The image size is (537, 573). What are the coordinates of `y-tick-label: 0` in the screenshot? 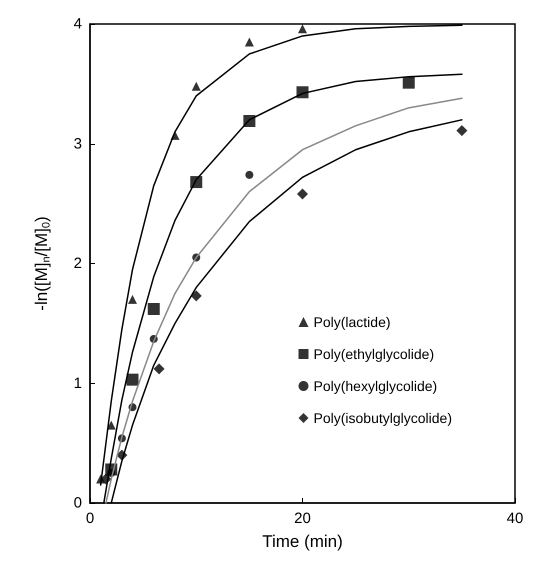 It's located at (78, 503).